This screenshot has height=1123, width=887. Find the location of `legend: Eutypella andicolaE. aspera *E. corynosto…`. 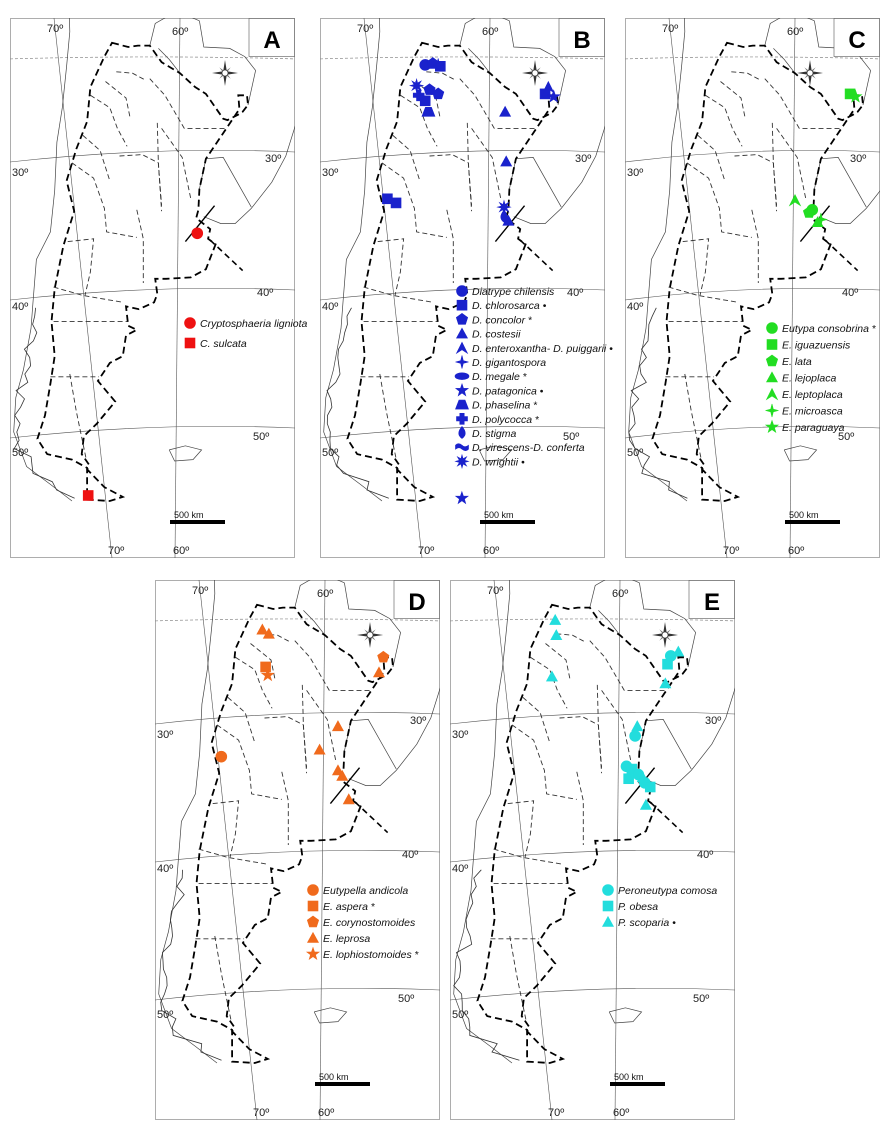

legend: Eutypella andicolaE. aspera *E. corynosto… is located at coordinates (363, 923).